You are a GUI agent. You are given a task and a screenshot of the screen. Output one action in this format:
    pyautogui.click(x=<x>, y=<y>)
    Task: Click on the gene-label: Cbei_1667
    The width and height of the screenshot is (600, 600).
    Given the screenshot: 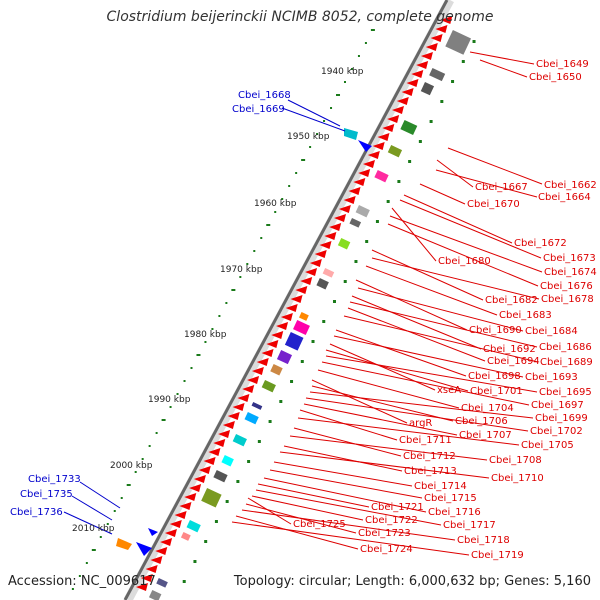 What is the action you would take?
    pyautogui.click(x=501, y=187)
    